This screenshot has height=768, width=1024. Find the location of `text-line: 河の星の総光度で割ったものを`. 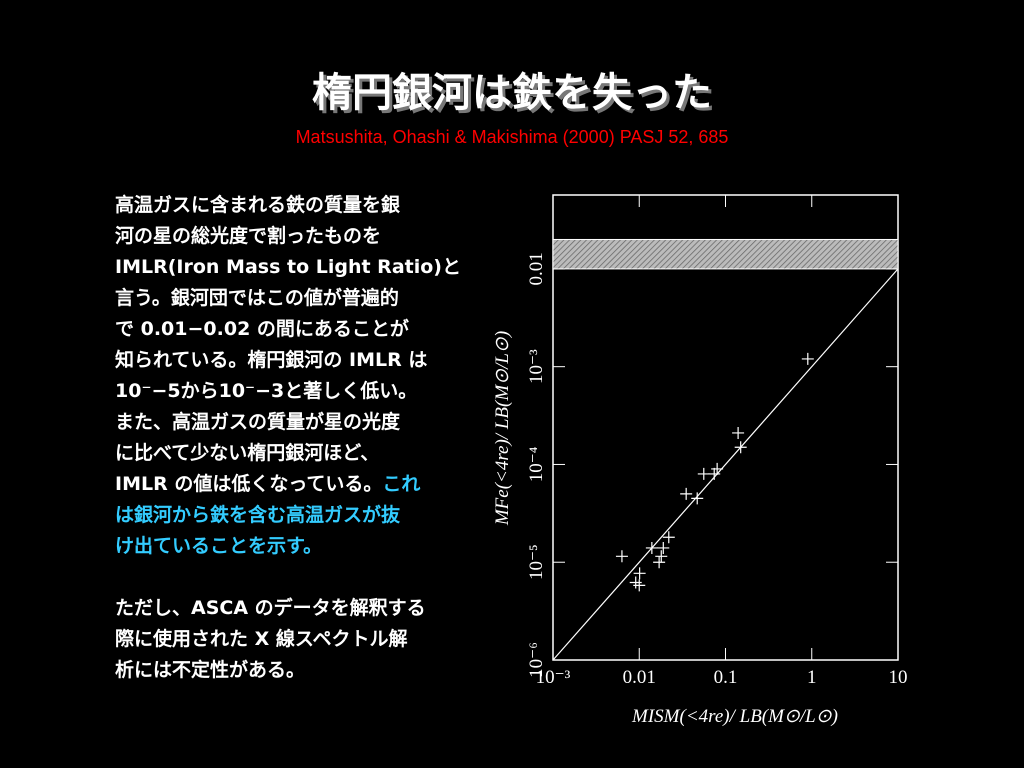

text-line: 河の星の総光度で割ったものを is located at coordinates (300, 236).